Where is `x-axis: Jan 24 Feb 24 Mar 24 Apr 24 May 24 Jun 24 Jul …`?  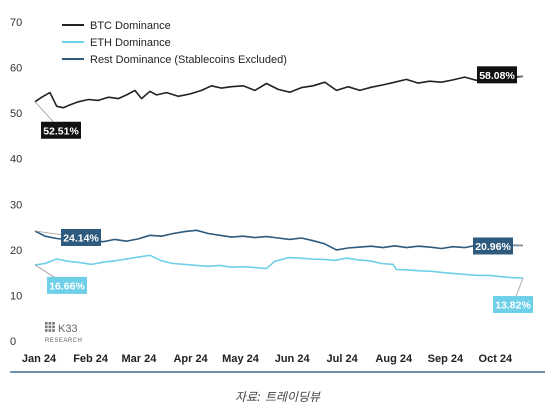 x-axis: Jan 24 Feb 24 Mar 24 Apr 24 May 24 Jun 24 Jul … is located at coordinates (267, 359).